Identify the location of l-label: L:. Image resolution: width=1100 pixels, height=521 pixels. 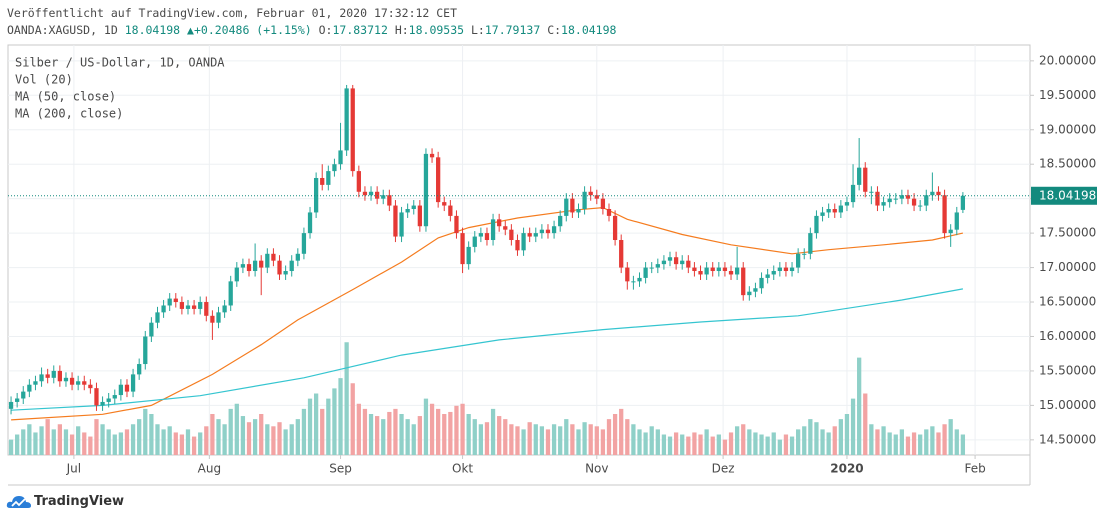
(478, 30).